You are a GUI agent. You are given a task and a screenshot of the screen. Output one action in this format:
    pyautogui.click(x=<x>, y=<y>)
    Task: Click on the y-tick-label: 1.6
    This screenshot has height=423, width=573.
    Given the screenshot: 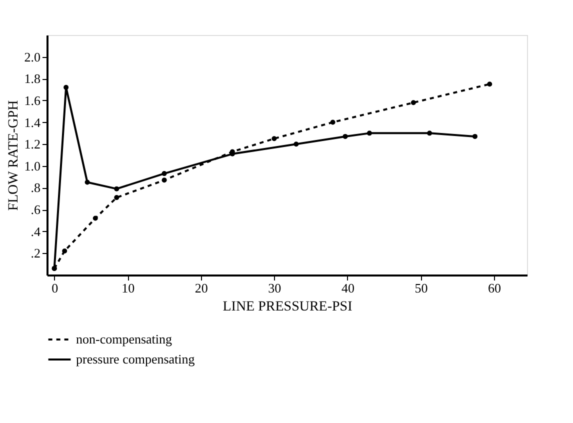 What is the action you would take?
    pyautogui.click(x=32, y=100)
    